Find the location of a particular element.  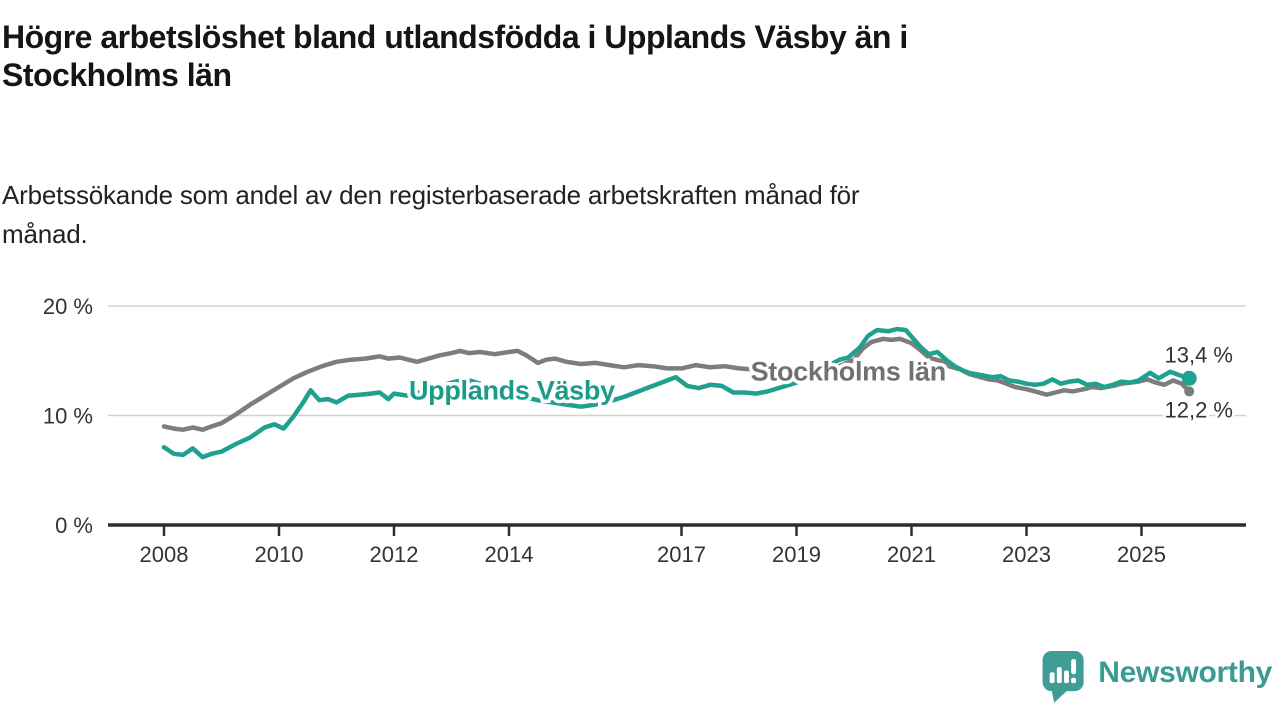

y-tick-label-20: 20 % is located at coordinates (68, 306).